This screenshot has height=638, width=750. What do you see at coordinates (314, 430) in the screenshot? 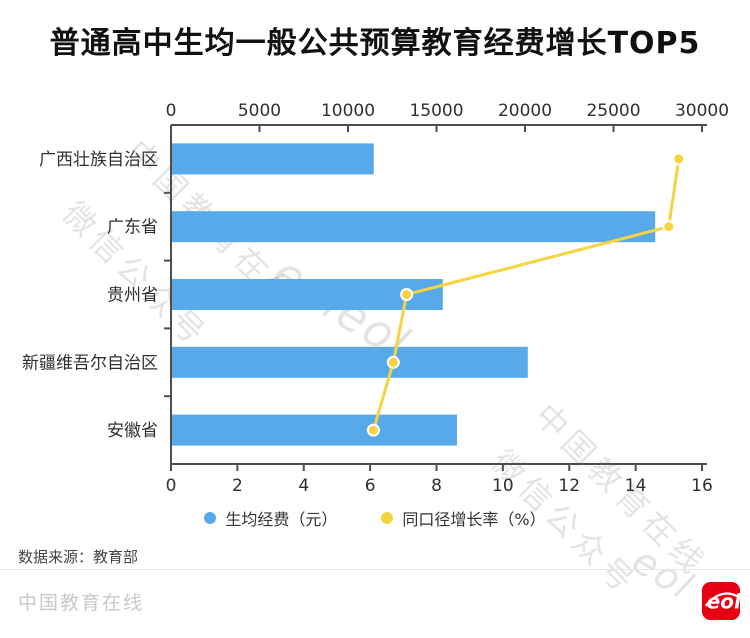
I see `bar-安徽省` at bounding box center [314, 430].